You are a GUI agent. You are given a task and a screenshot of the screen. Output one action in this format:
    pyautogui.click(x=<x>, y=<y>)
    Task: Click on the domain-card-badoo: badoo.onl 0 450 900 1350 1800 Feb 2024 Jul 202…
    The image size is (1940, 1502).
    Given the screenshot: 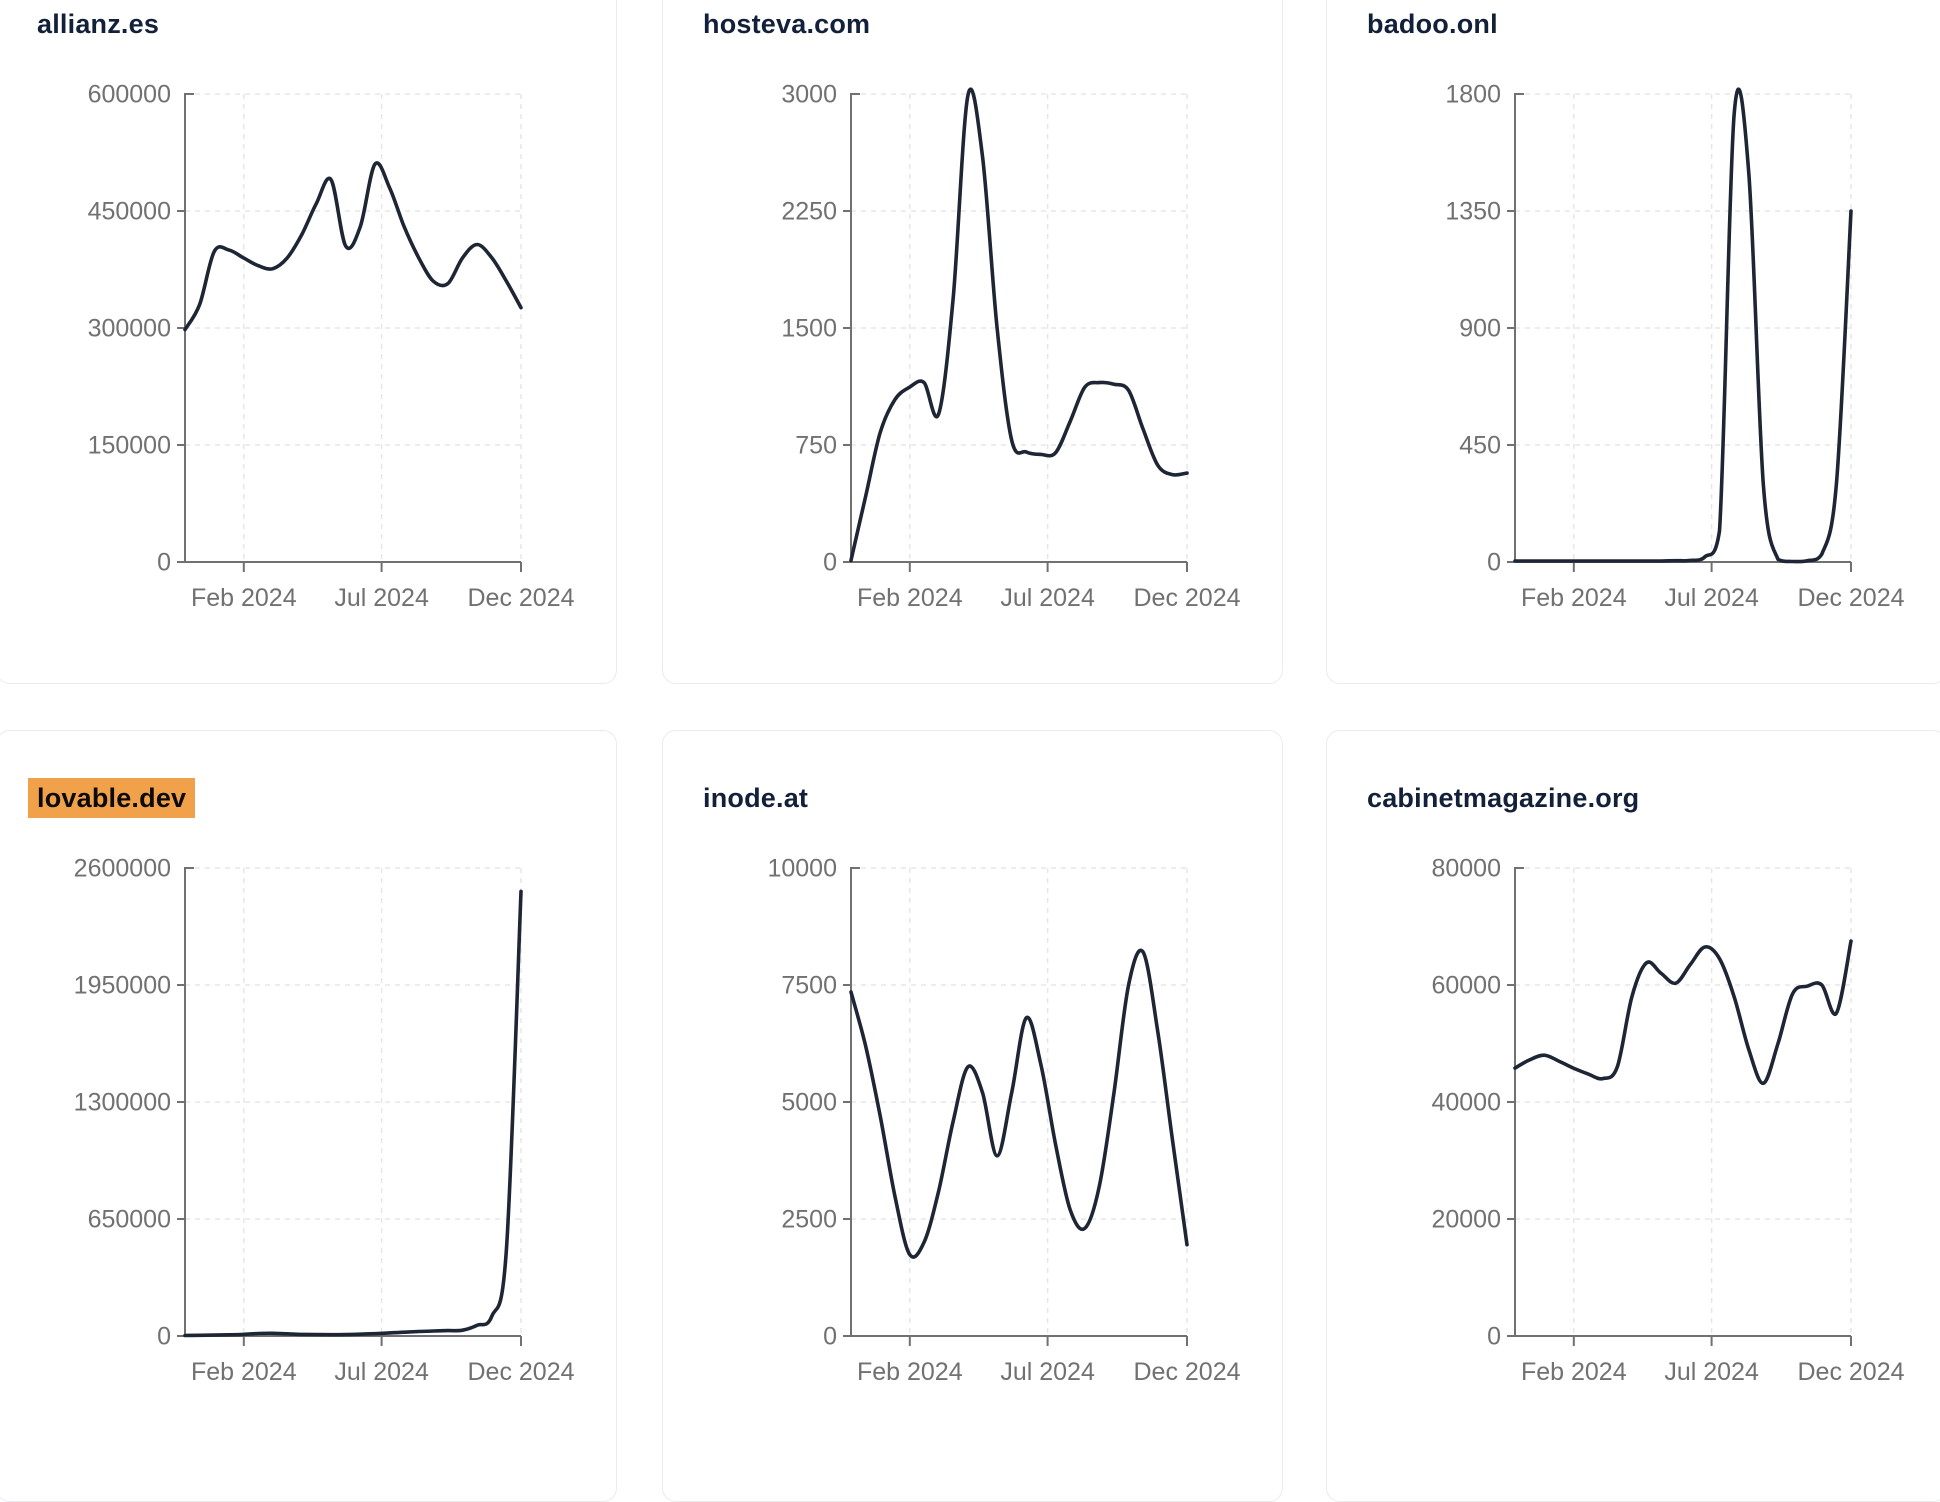 What is the action you would take?
    pyautogui.click(x=1633, y=342)
    